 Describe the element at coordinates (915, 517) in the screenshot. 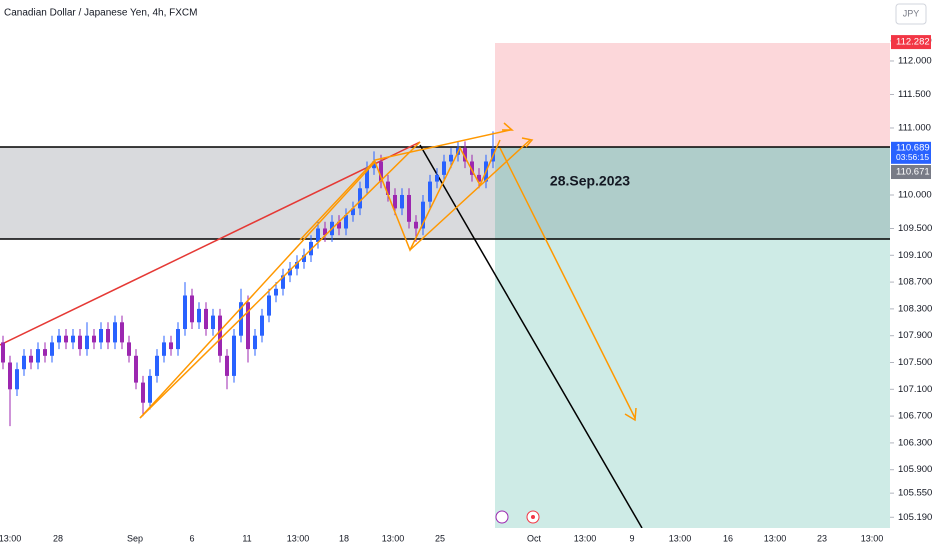

I see `y-tick-label: 105.190` at that location.